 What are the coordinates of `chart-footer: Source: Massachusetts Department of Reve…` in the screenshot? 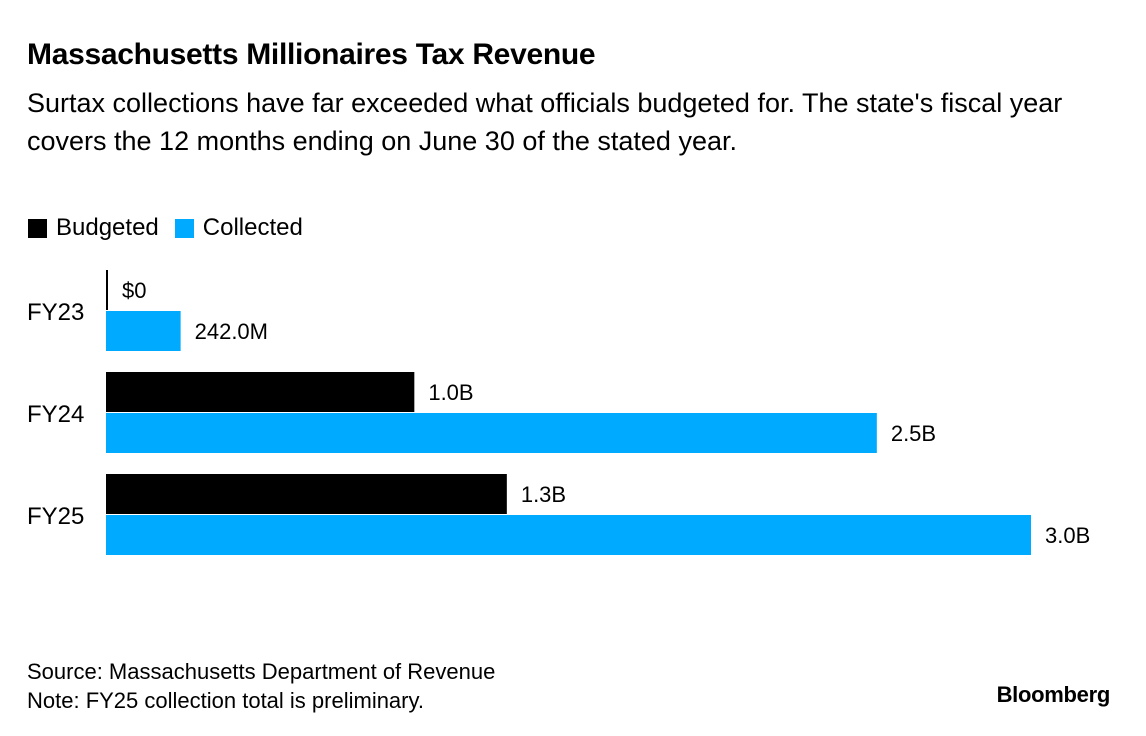 It's located at (261, 686).